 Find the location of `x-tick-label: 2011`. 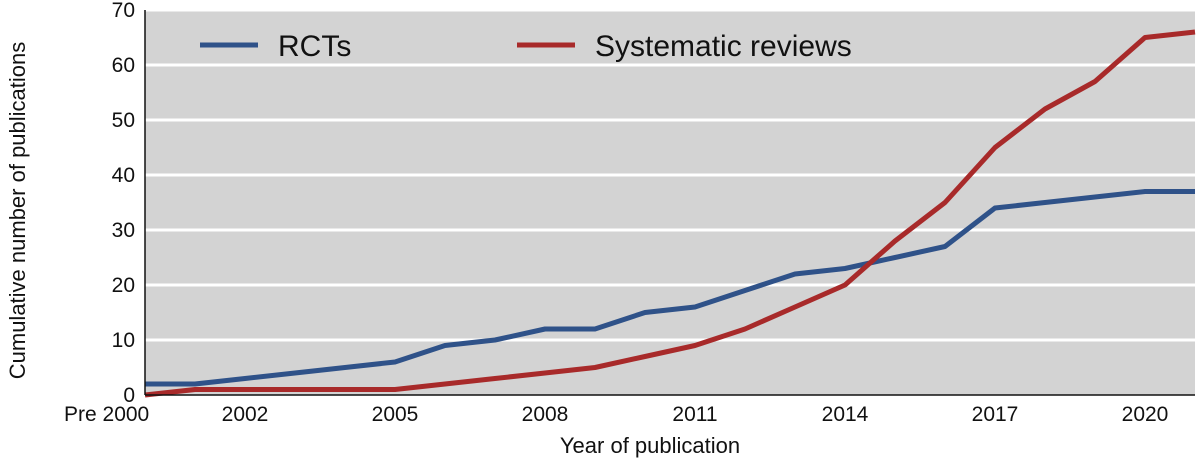

x-tick-label: 2011 is located at coordinates (694, 414).